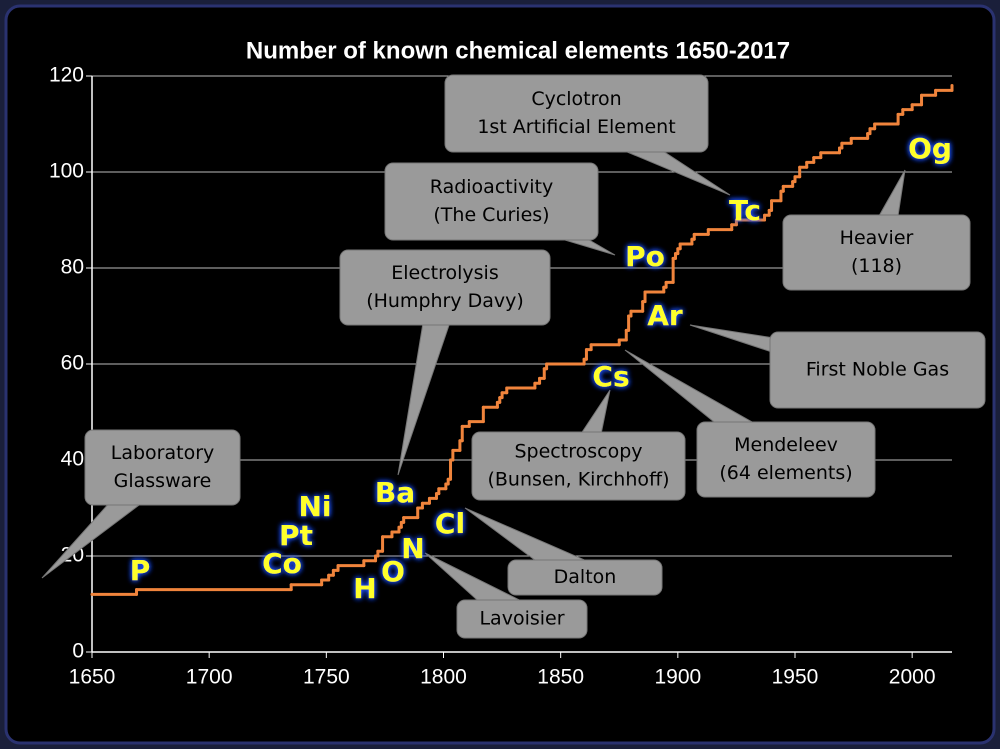 Image resolution: width=1000 pixels, height=749 pixels. Describe the element at coordinates (412, 548) in the screenshot. I see `element-label: N` at that location.